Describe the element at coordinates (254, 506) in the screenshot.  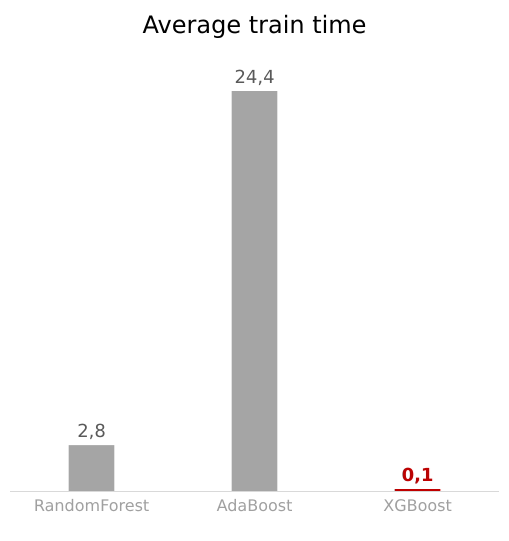
I see `x-tick-label: AdaBoost` at that location.